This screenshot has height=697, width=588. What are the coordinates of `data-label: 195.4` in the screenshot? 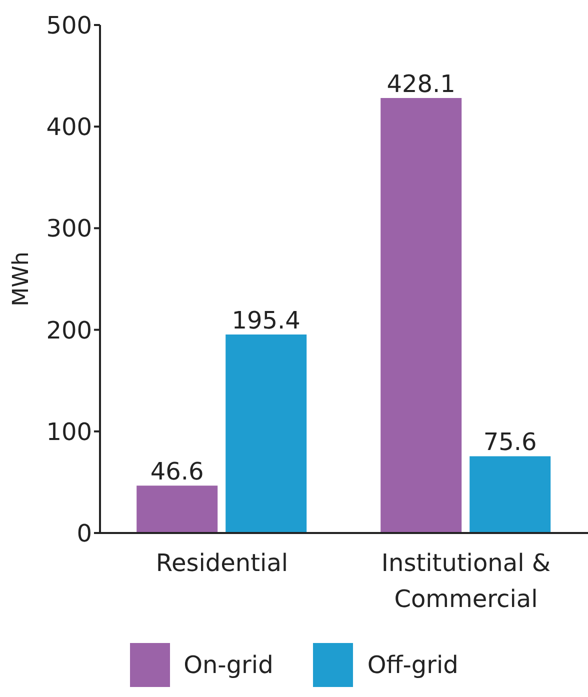 It's located at (266, 320).